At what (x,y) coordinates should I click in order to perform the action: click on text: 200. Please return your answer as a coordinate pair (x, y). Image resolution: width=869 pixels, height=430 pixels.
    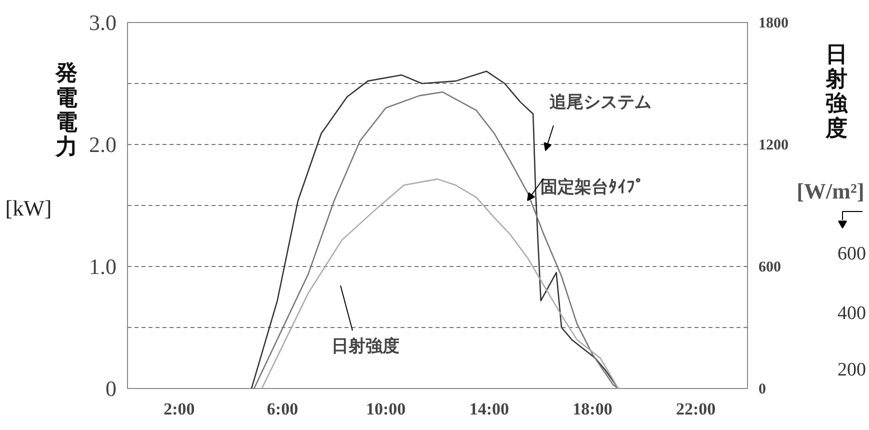
    Looking at the image, I should click on (852, 369).